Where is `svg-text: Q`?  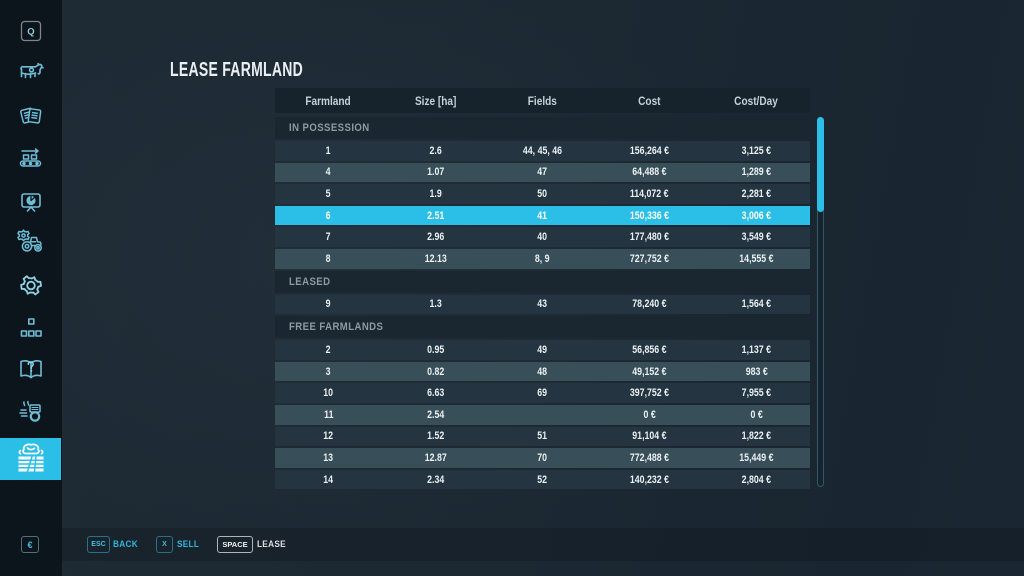 svg-text: Q is located at coordinates (30, 32).